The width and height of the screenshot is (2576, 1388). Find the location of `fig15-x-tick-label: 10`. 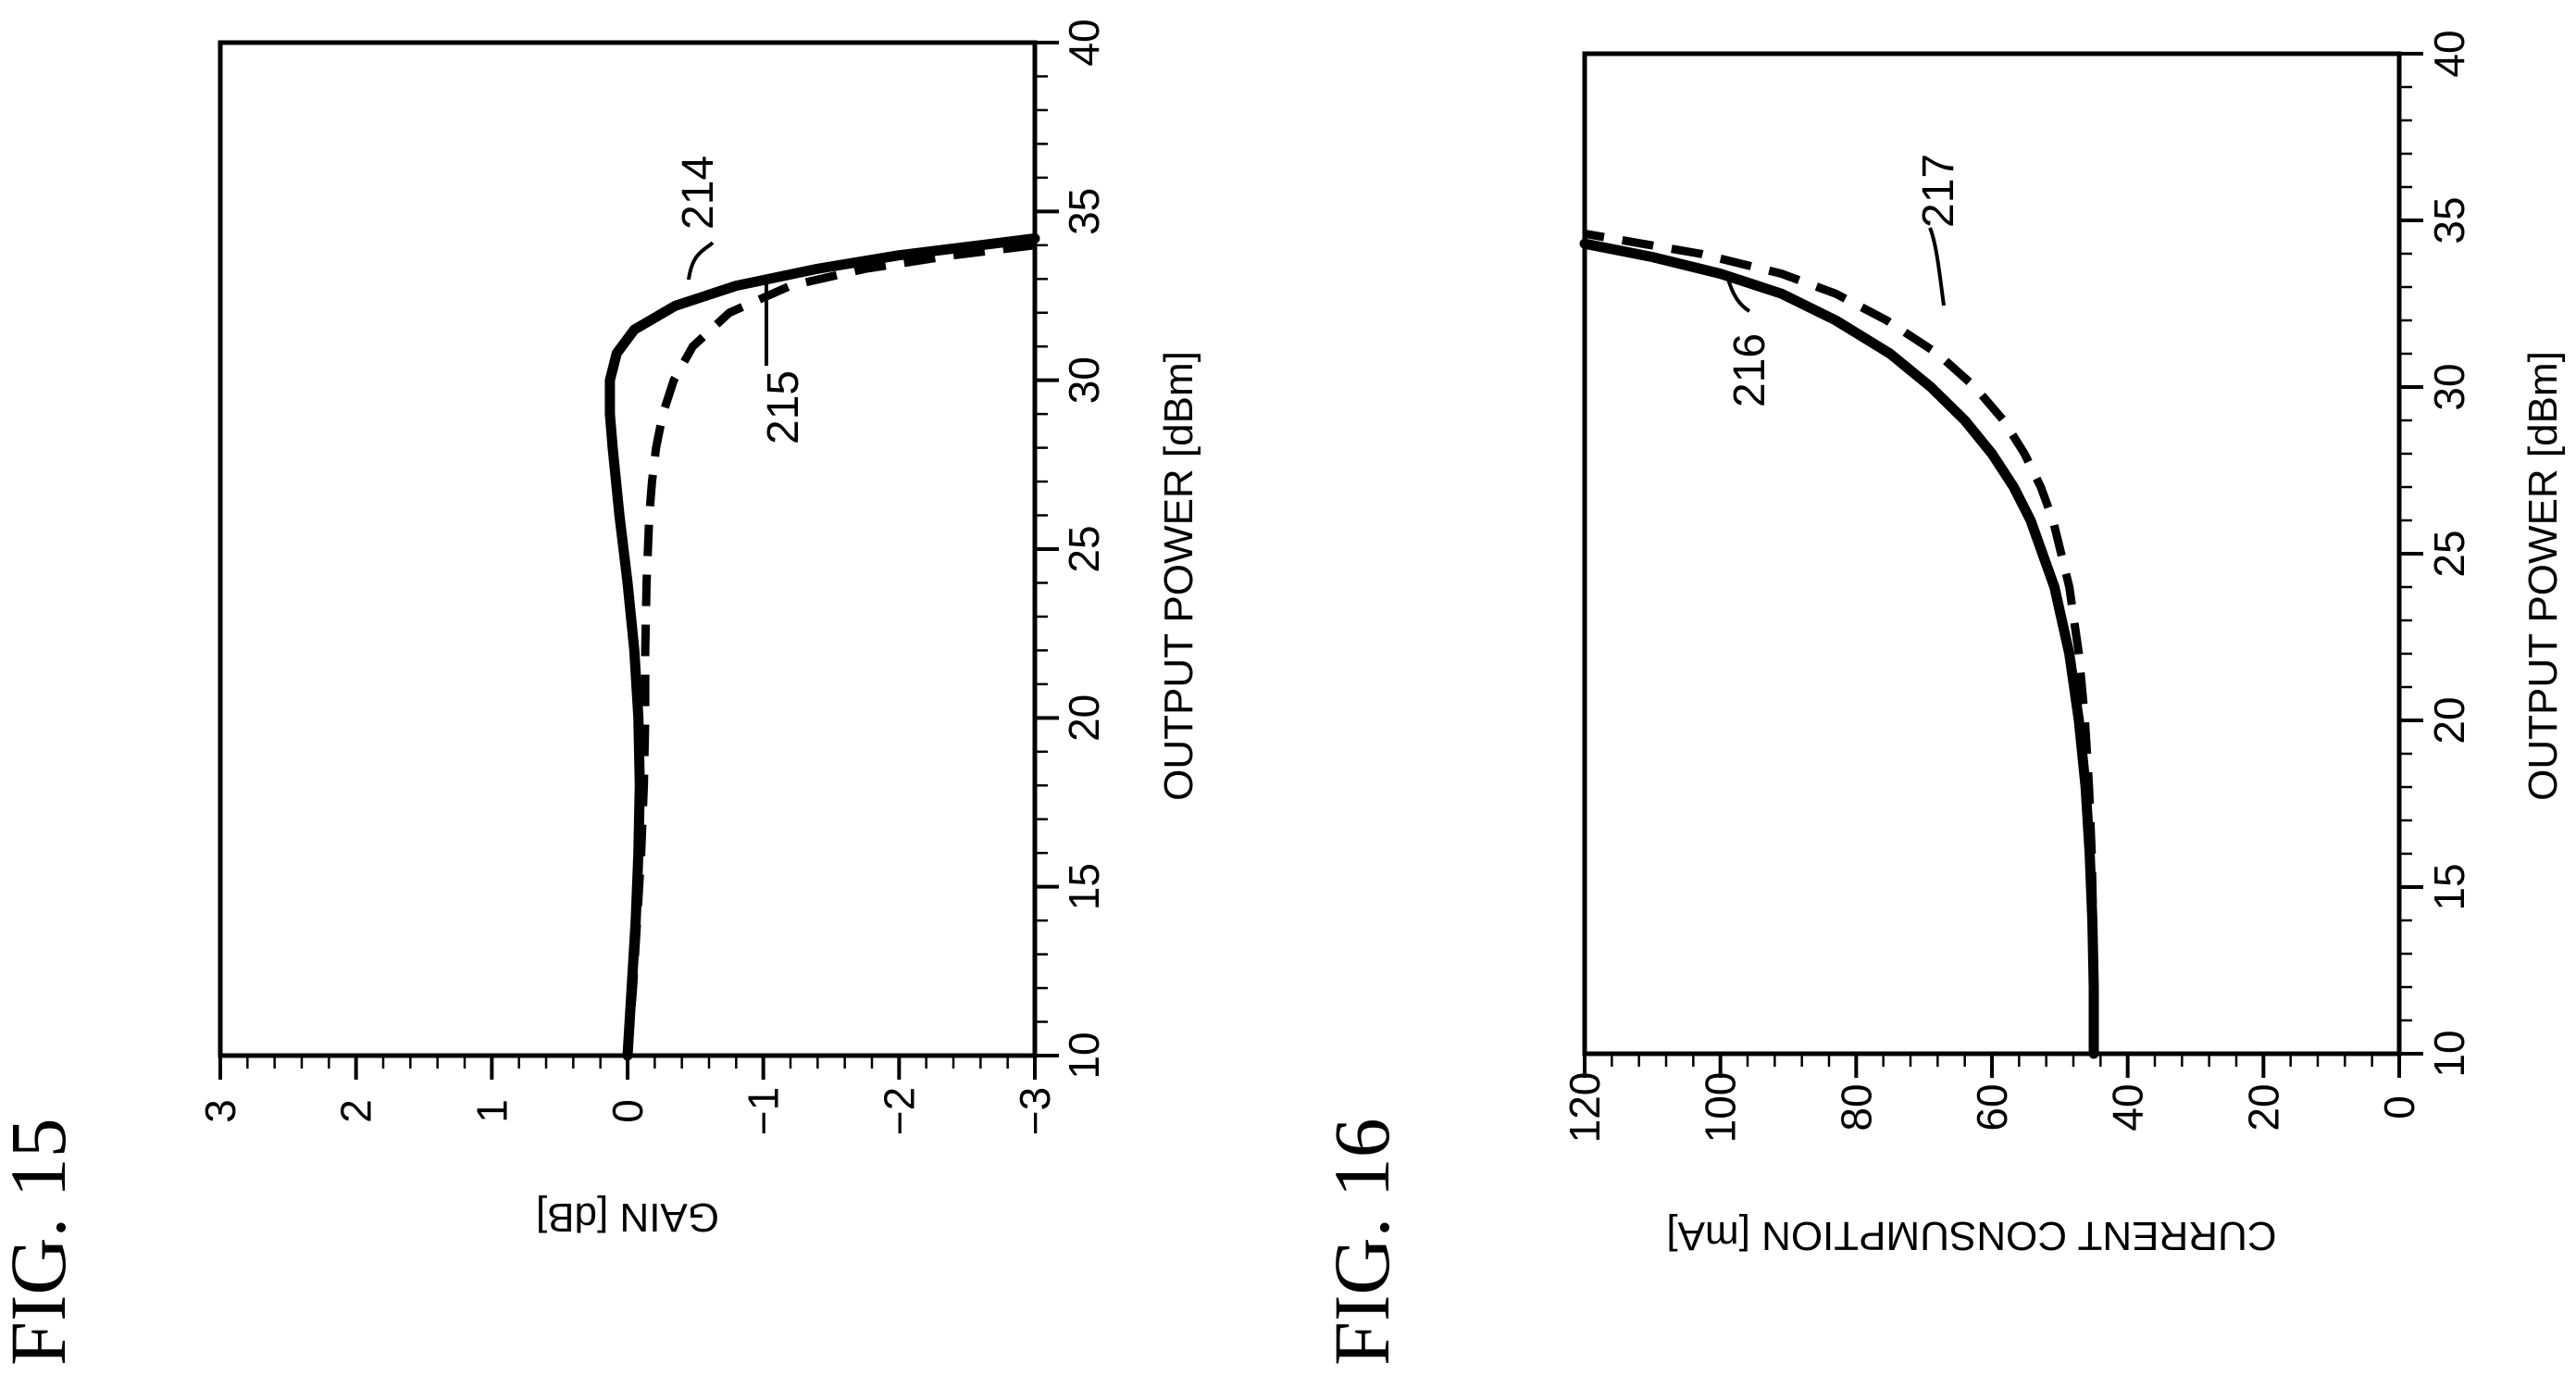

fig15-x-tick-label: 10 is located at coordinates (1084, 1055).